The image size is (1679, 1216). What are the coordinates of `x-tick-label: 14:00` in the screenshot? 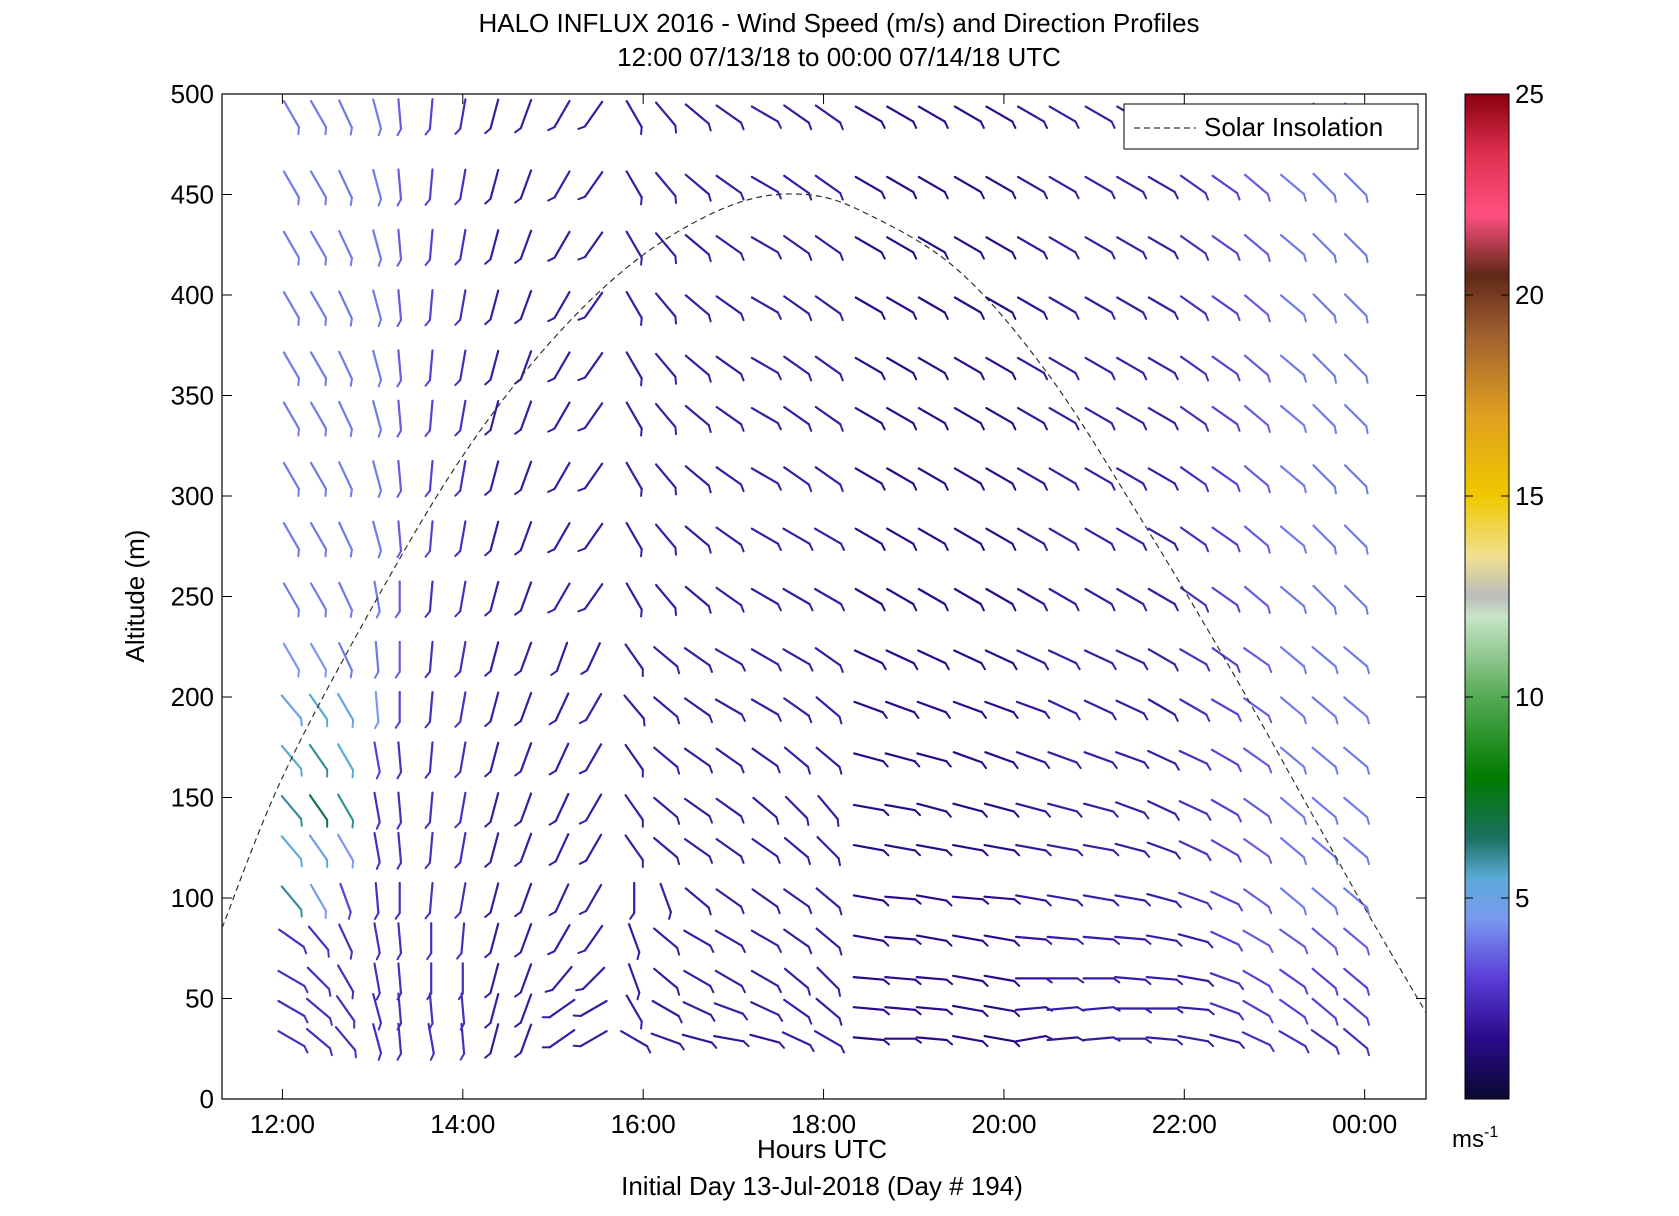 It's located at (462, 1124).